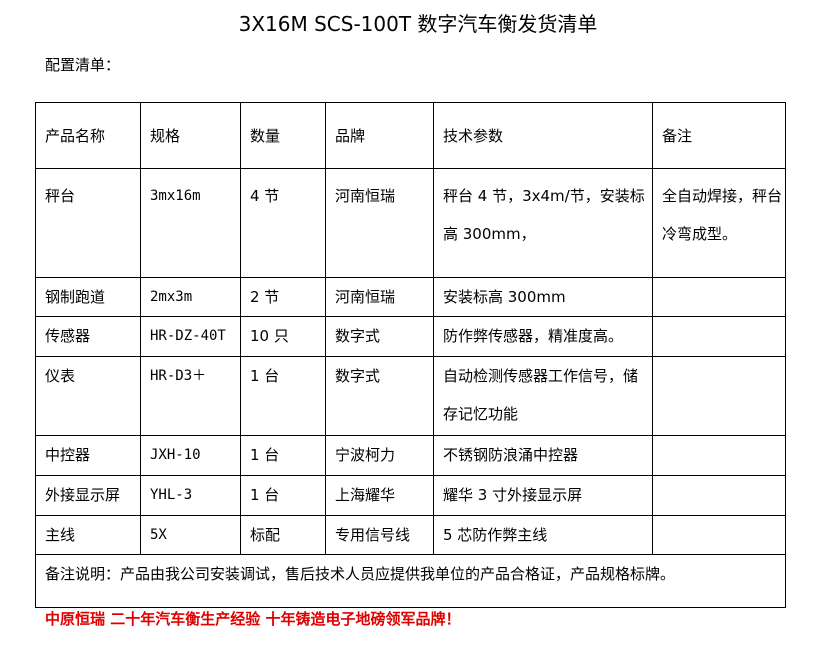 Image resolution: width=816 pixels, height=651 pixels. Describe the element at coordinates (543, 297) in the screenshot. I see `cell: 安装标高 300mm` at that location.